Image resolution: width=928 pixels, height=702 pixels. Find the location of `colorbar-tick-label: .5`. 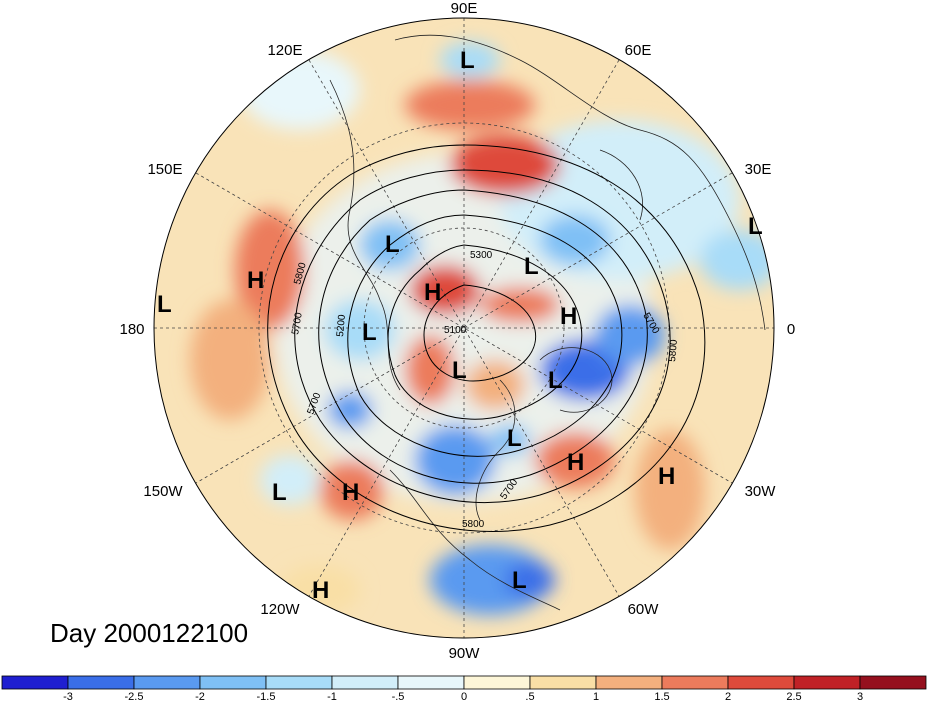

colorbar-tick-label: .5 is located at coordinates (529, 696).